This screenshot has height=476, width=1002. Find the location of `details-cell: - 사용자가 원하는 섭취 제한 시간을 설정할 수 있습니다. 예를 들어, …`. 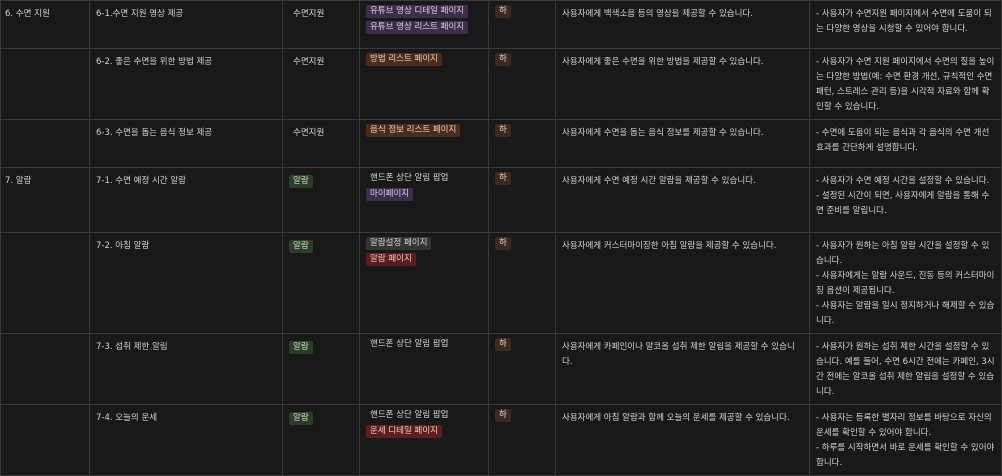

details-cell: - 사용자가 원하는 섭취 제한 시간을 설정할 수 있습니다. 예를 들어, … is located at coordinates (905, 369).